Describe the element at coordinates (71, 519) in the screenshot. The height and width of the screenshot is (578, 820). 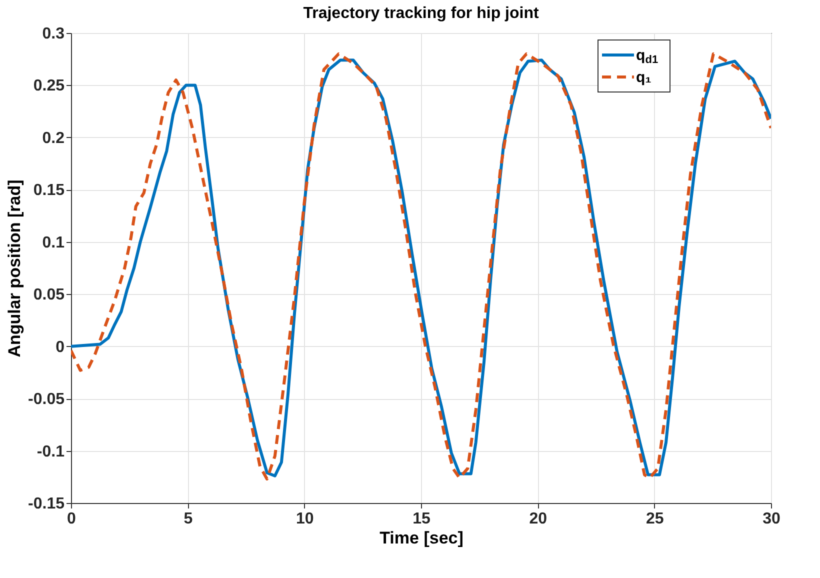
I see `x-tick-label: 0` at that location.